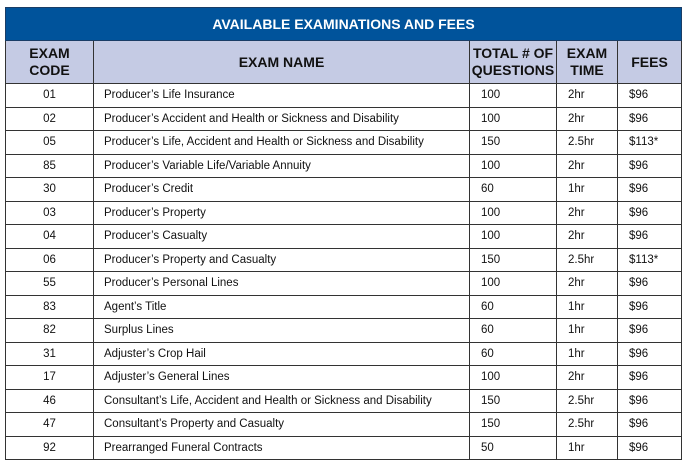  I want to click on table-row: 01 Producer’s Life Insurance 100 2hr $96, so click(344, 95).